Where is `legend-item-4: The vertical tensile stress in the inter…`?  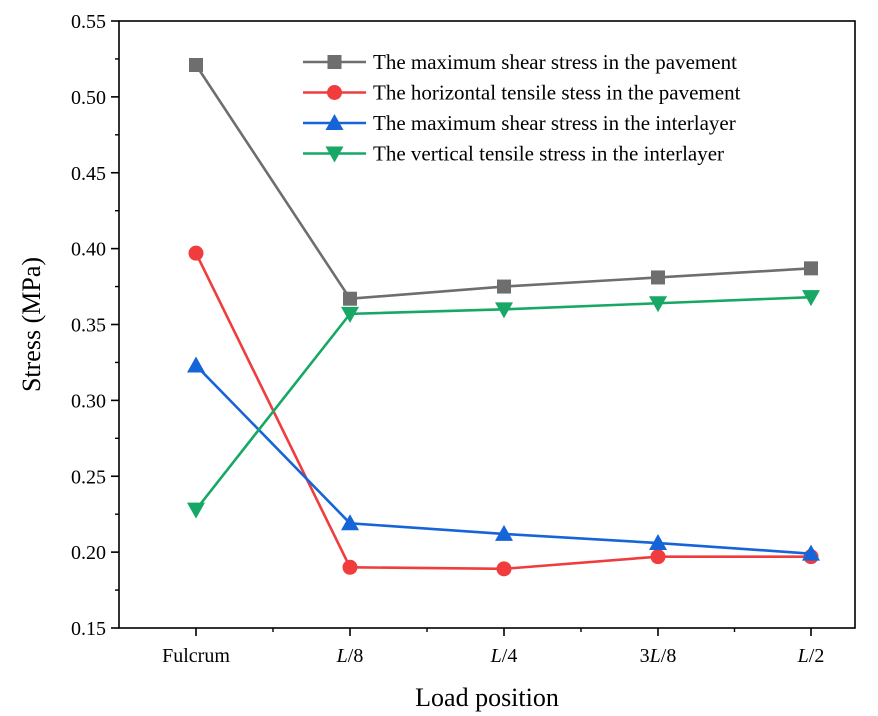 legend-item-4: The vertical tensile stress in the inter… is located at coordinates (513, 154).